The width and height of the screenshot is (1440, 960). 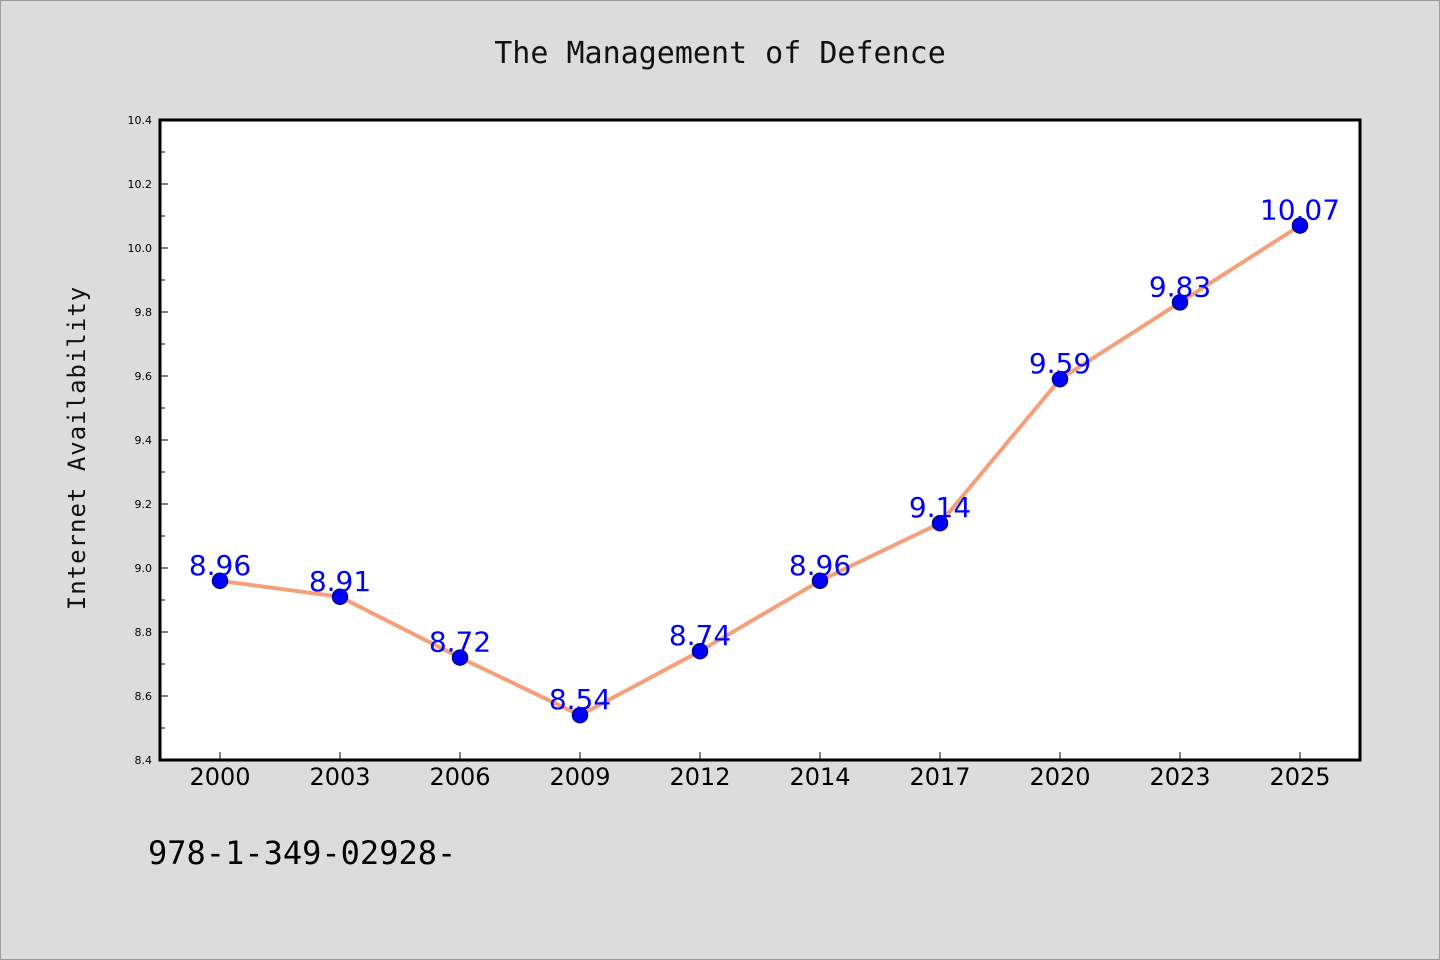 I want to click on data-label: 8.54, so click(x=580, y=699).